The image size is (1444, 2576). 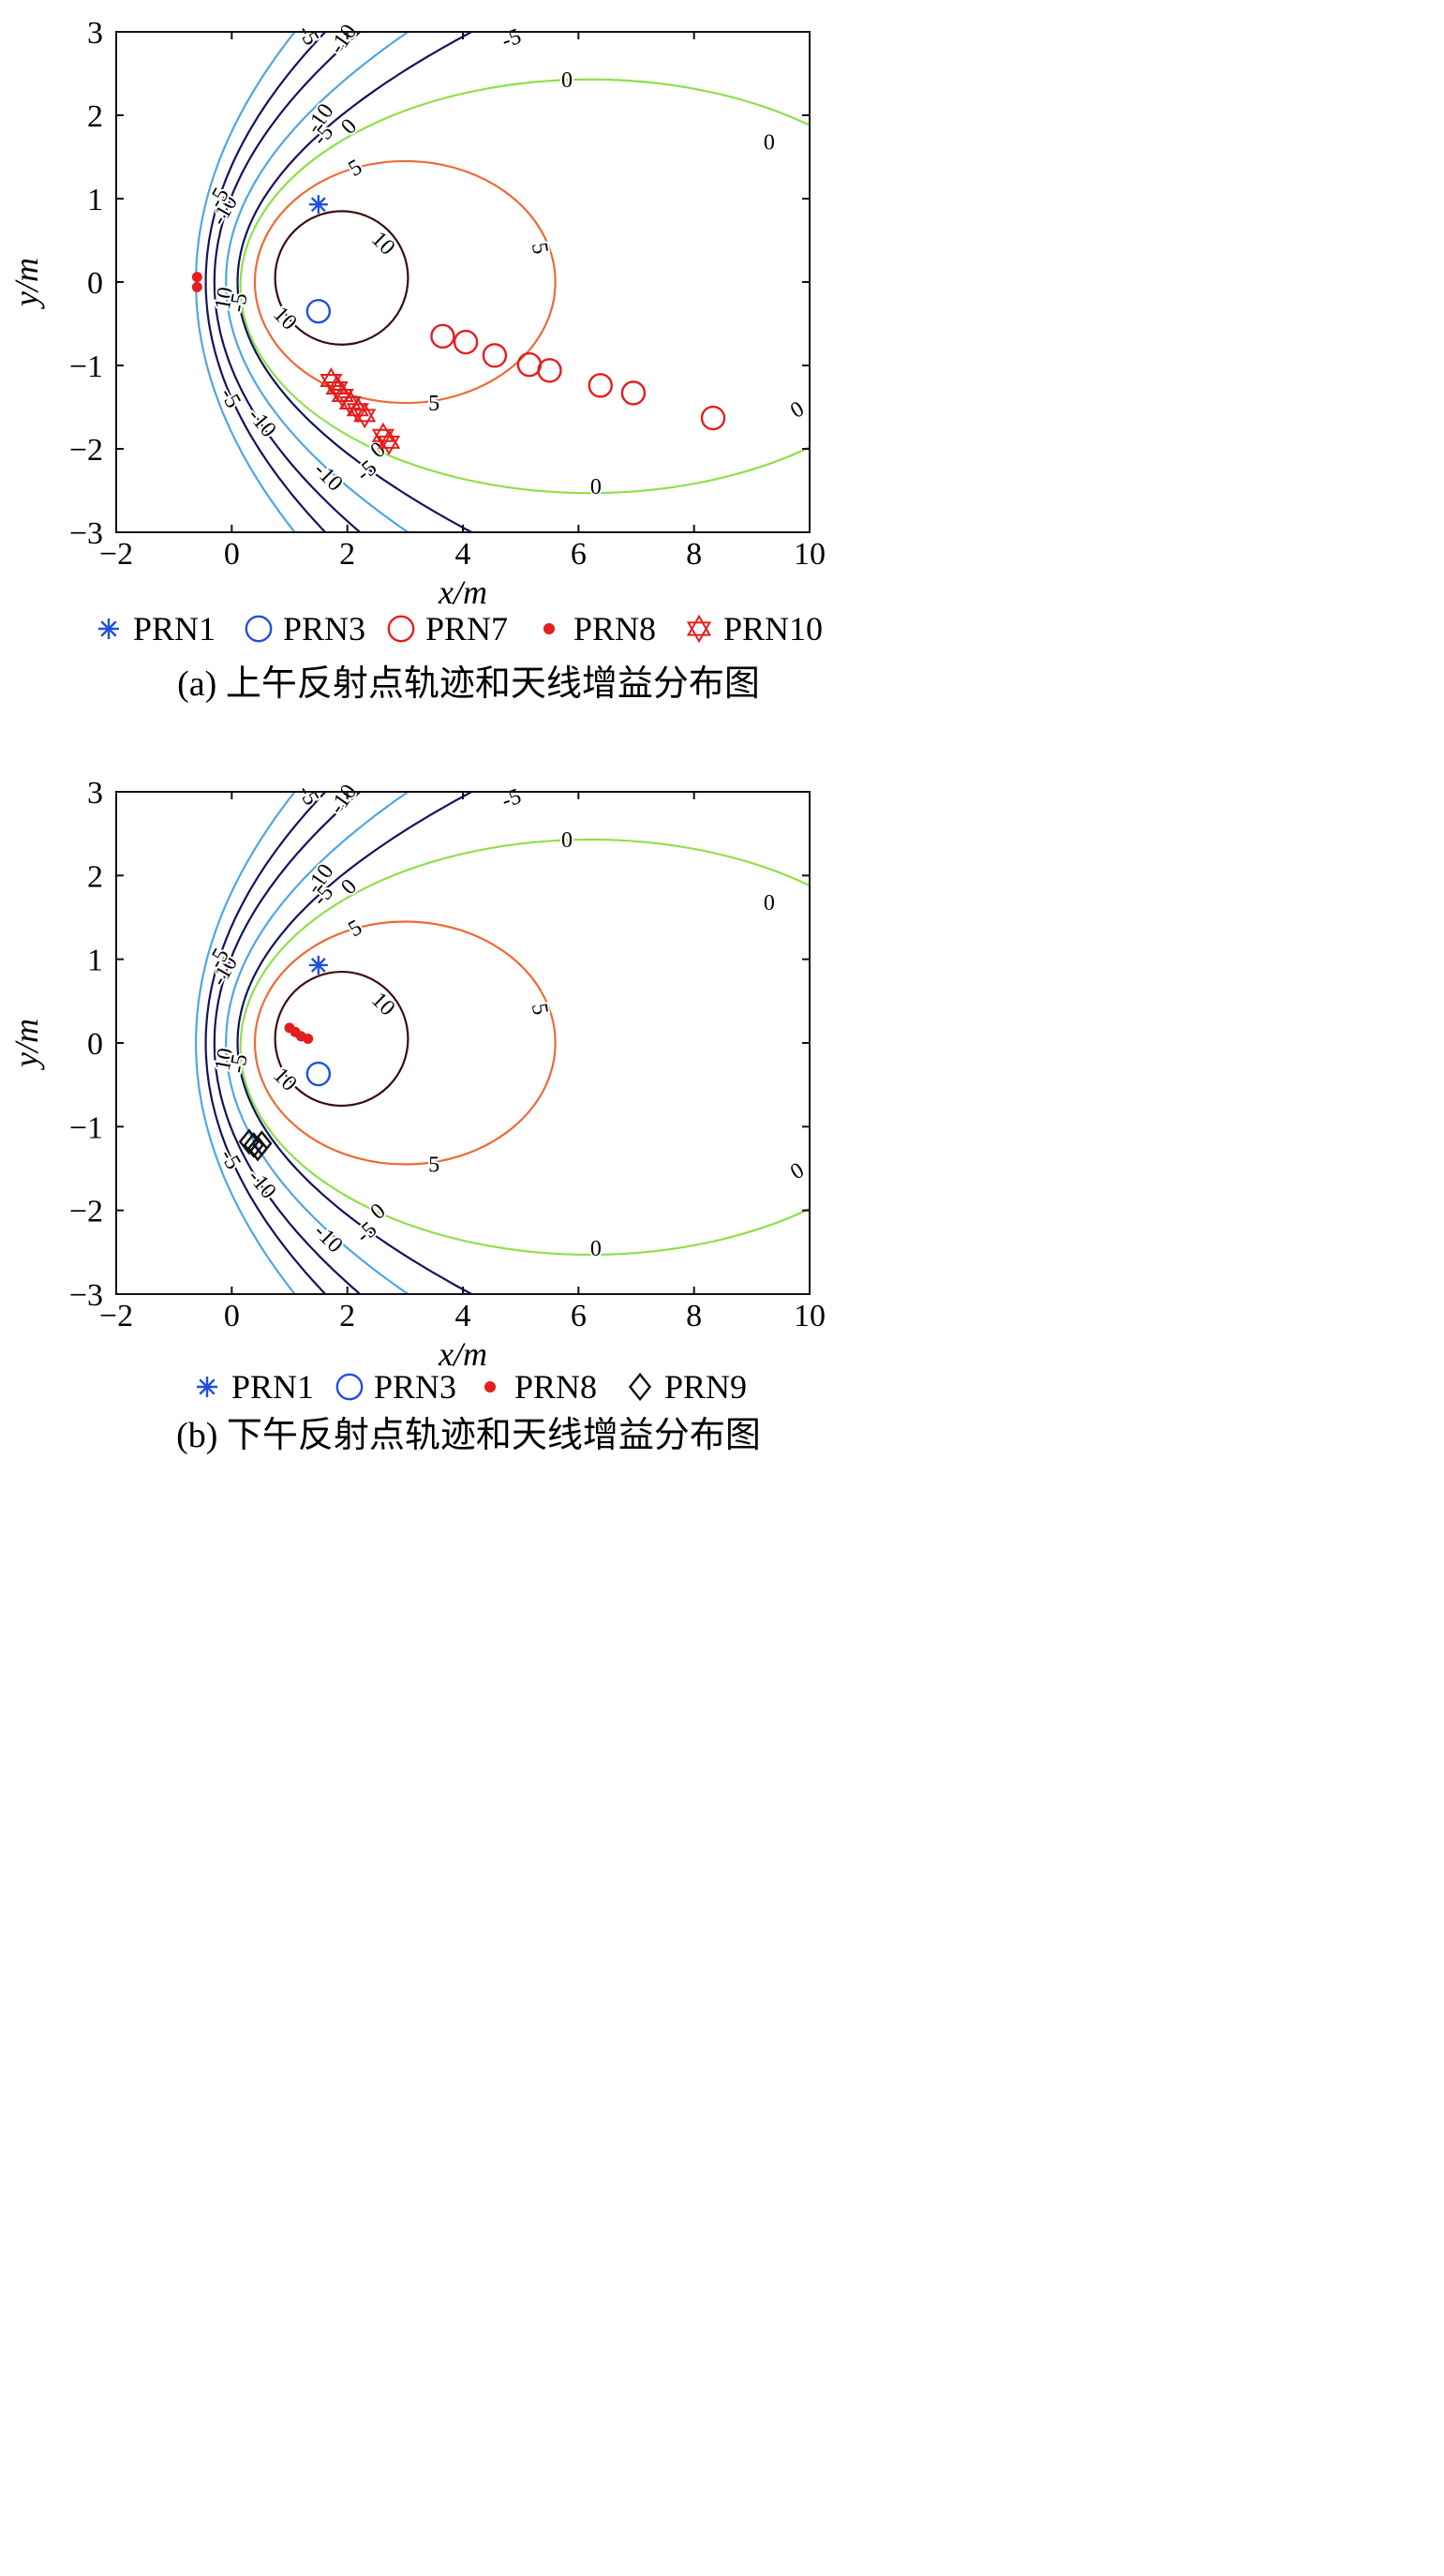 I want to click on legend-label: PRN10, so click(x=773, y=629).